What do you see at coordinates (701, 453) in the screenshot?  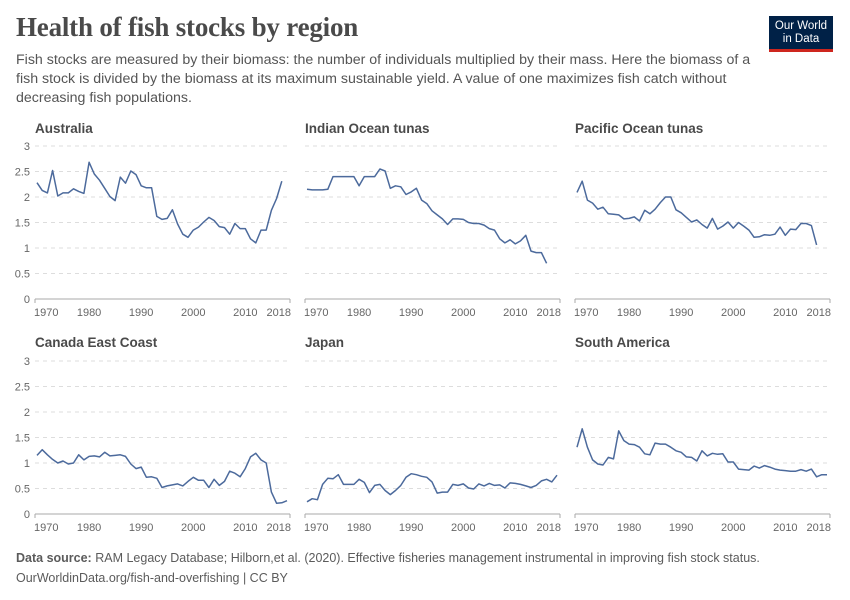 I see `series-line-south-america` at bounding box center [701, 453].